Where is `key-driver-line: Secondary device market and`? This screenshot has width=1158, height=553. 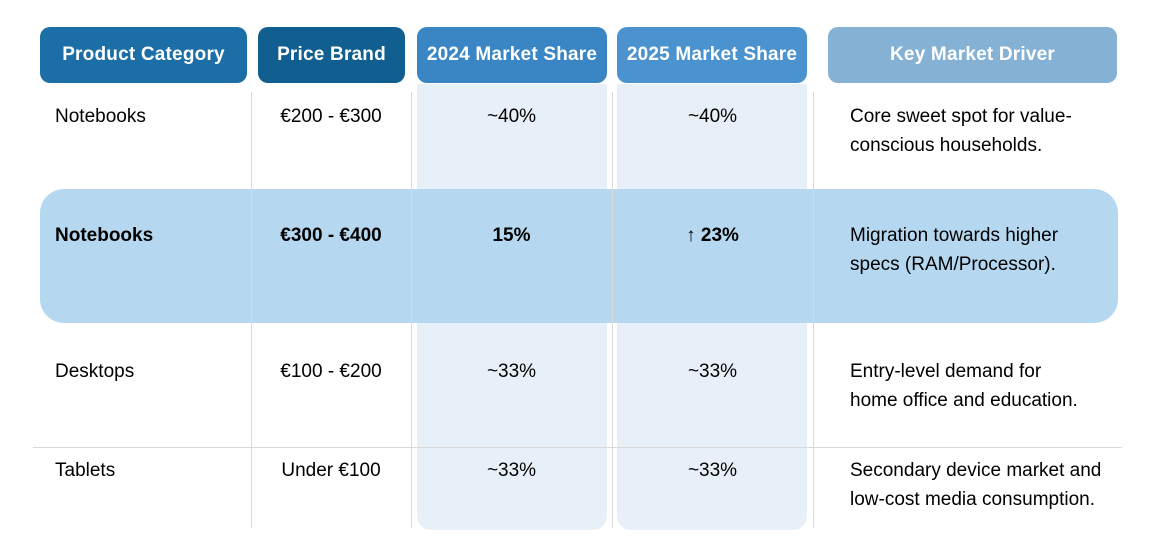
key-driver-line: Secondary device market and is located at coordinates (976, 470).